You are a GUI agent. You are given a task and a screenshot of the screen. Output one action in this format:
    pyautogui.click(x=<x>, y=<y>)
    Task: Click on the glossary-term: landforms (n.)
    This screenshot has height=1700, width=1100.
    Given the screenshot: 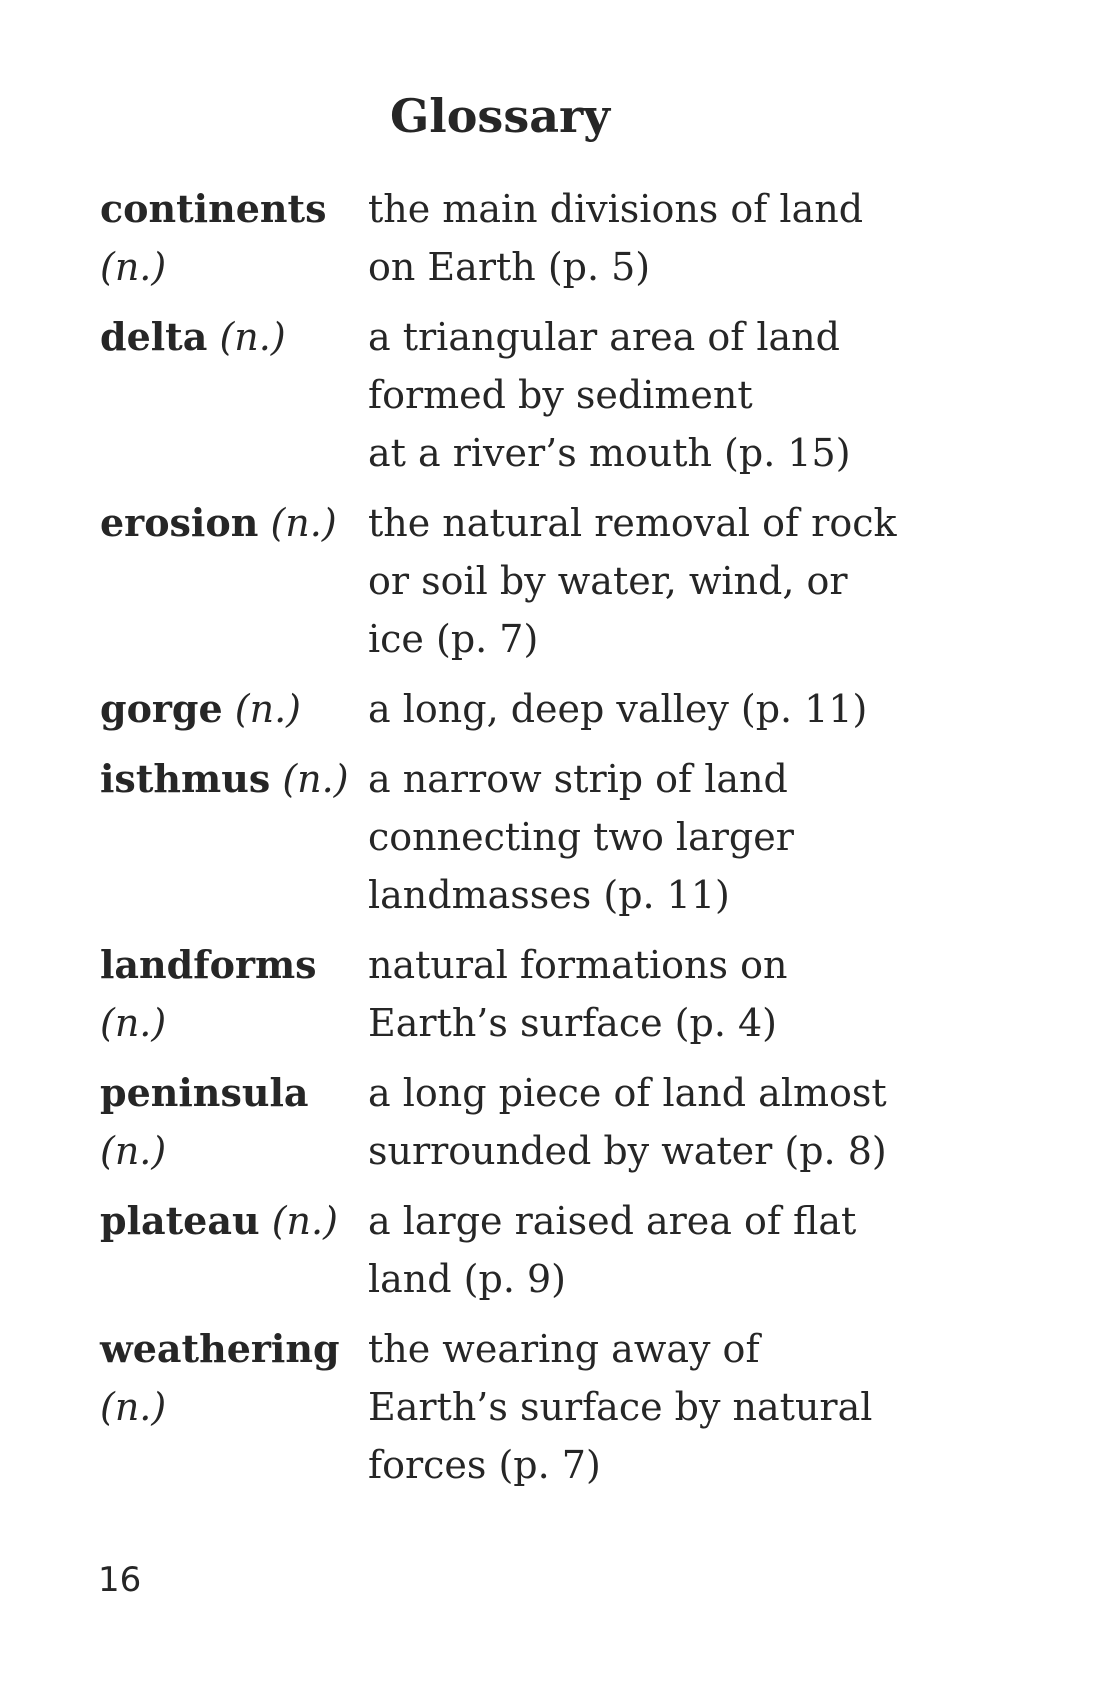 What is the action you would take?
    pyautogui.click(x=234, y=994)
    